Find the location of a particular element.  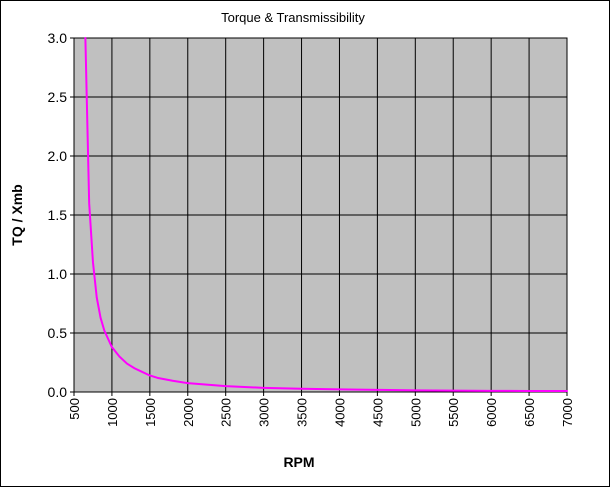

x-tick-label: 2500 is located at coordinates (226, 412).